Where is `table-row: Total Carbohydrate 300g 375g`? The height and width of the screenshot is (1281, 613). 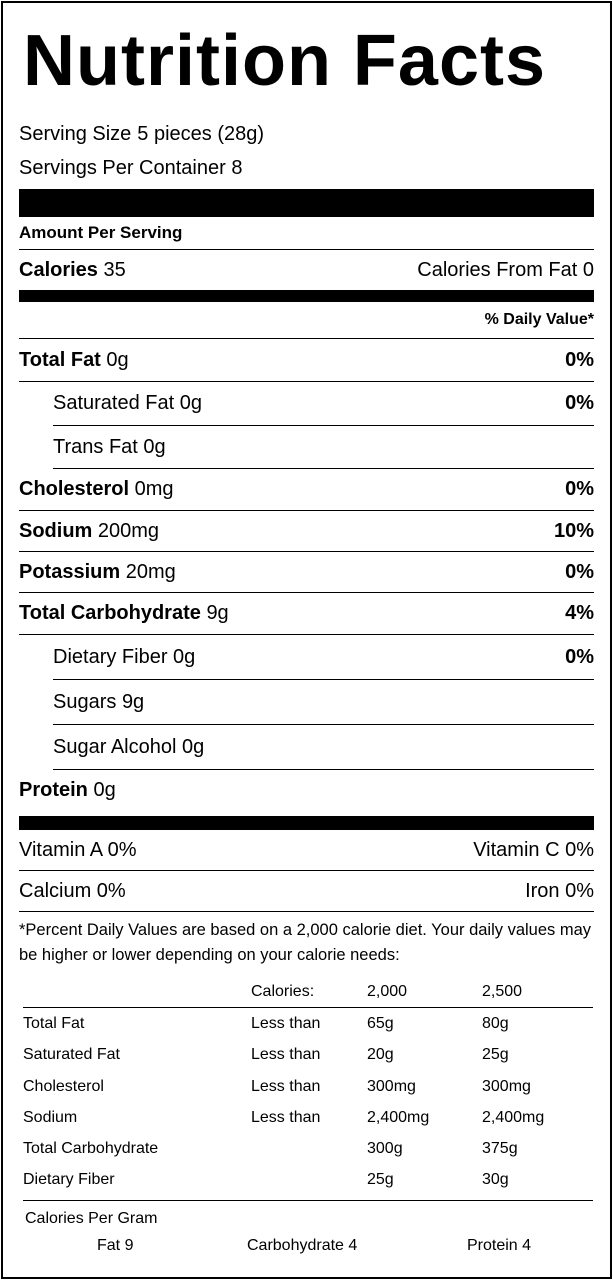
table-row: Total Carbohydrate 300g 375g is located at coordinates (308, 1148).